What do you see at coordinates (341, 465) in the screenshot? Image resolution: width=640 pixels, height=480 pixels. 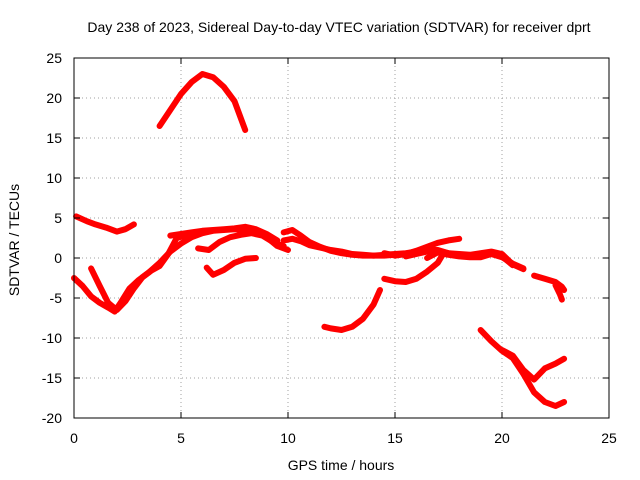 I see `x-axis-label: GPS time / hours` at bounding box center [341, 465].